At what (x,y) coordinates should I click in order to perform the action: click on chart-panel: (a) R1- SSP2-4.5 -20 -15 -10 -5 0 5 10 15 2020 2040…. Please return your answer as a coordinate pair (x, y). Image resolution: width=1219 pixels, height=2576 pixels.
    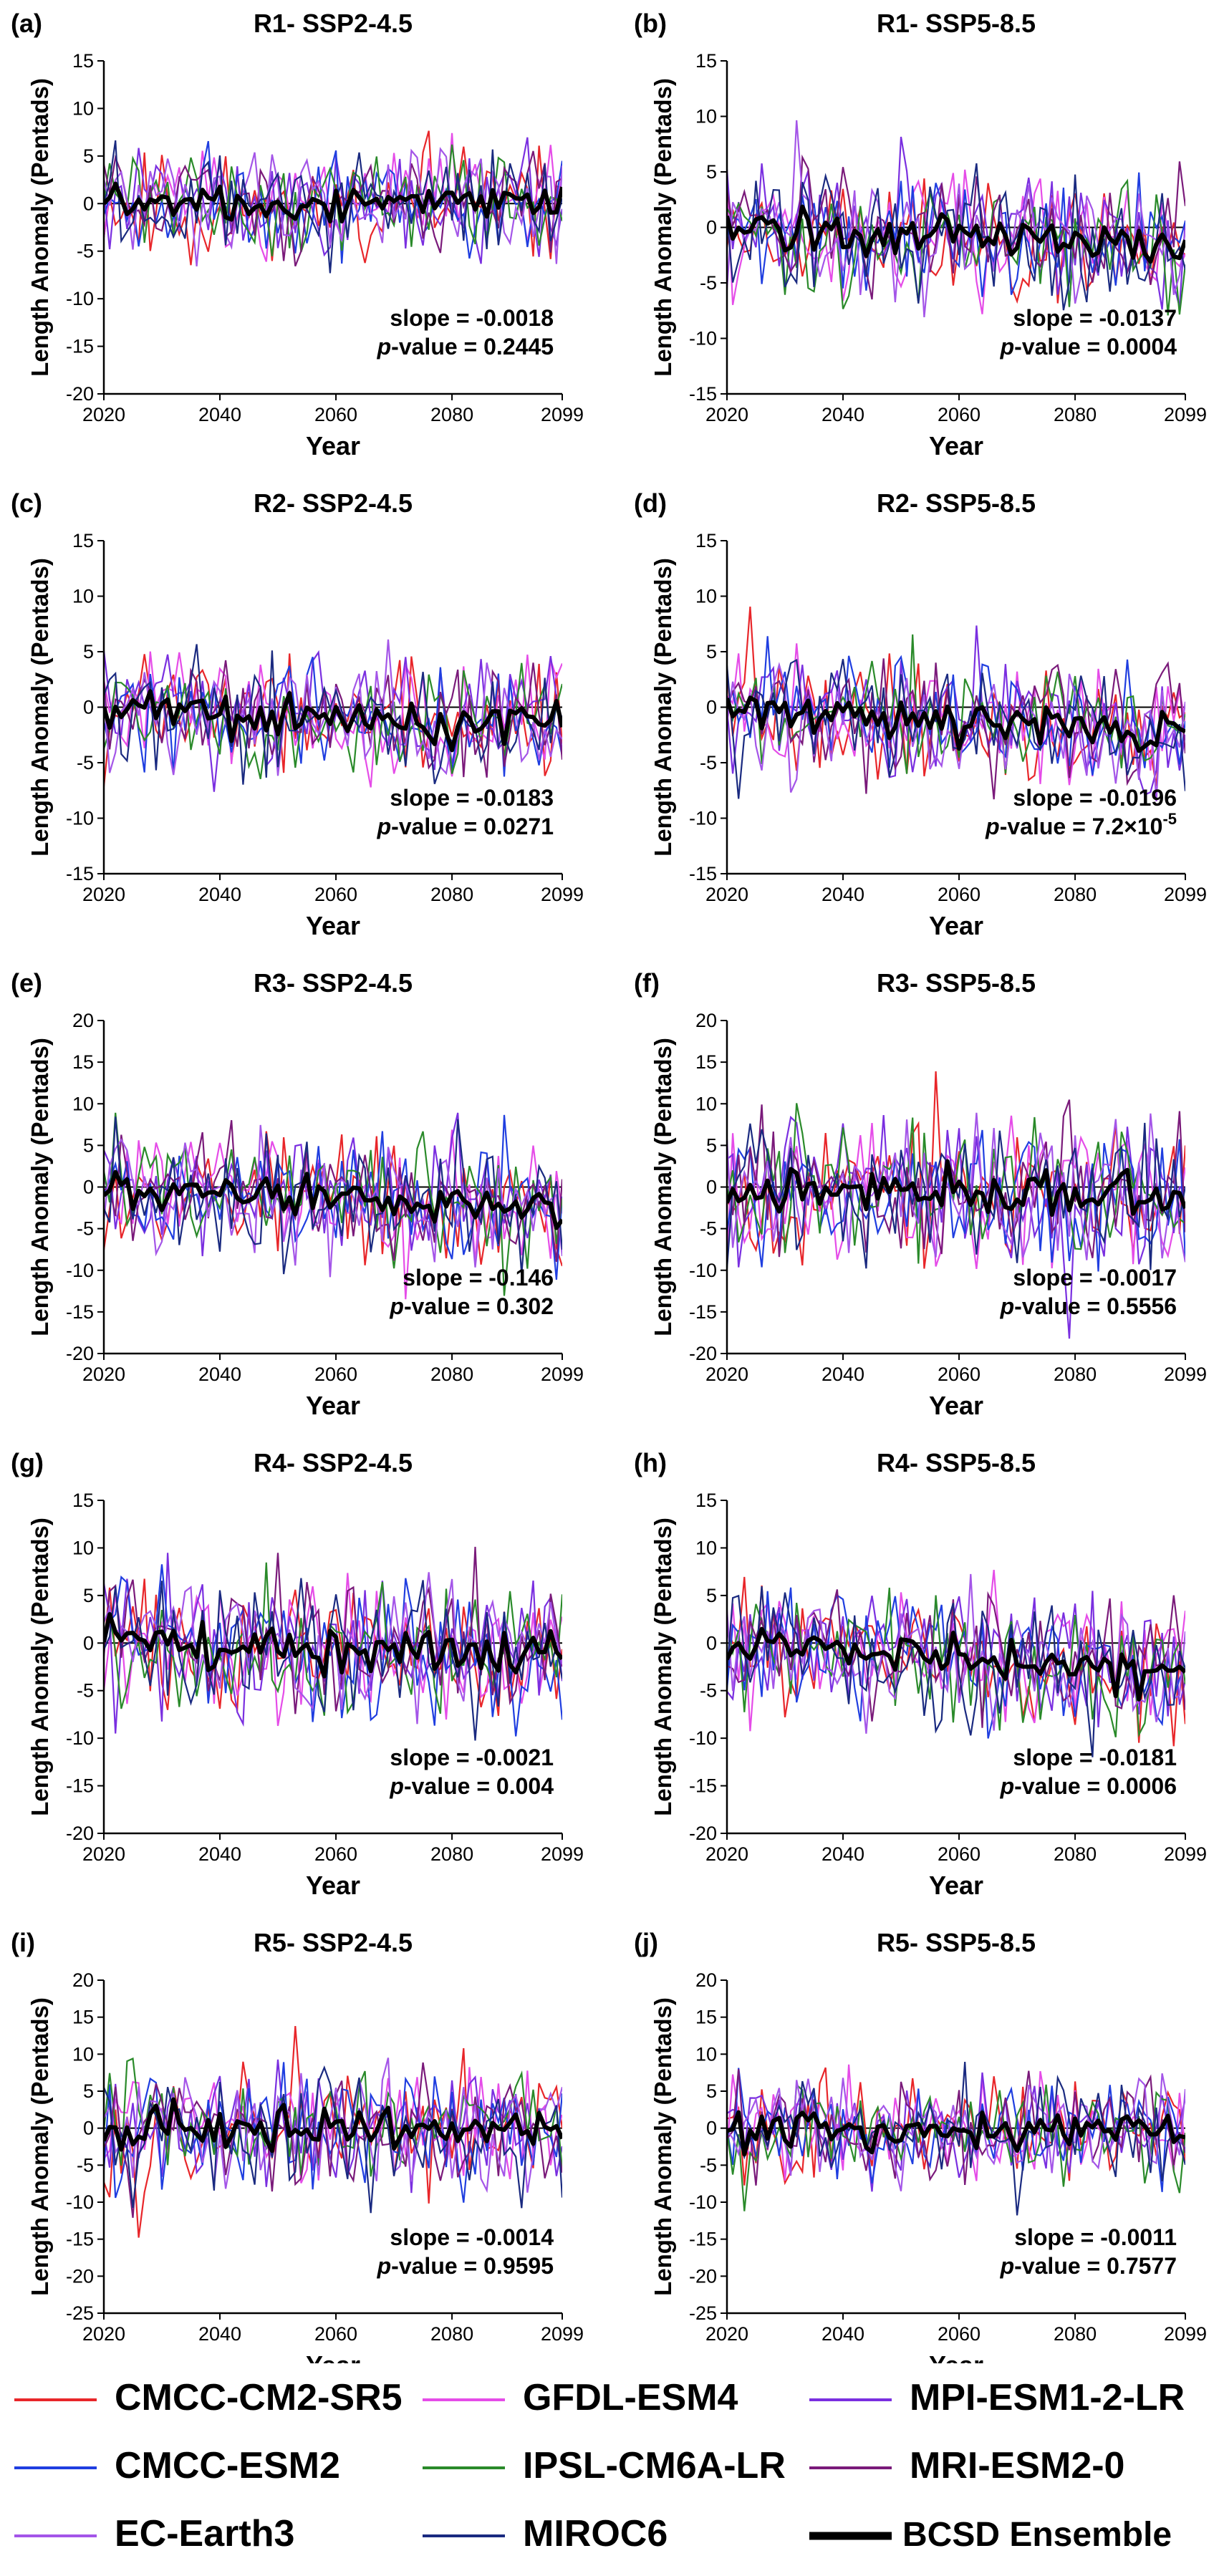
    Looking at the image, I should click on (297, 234).